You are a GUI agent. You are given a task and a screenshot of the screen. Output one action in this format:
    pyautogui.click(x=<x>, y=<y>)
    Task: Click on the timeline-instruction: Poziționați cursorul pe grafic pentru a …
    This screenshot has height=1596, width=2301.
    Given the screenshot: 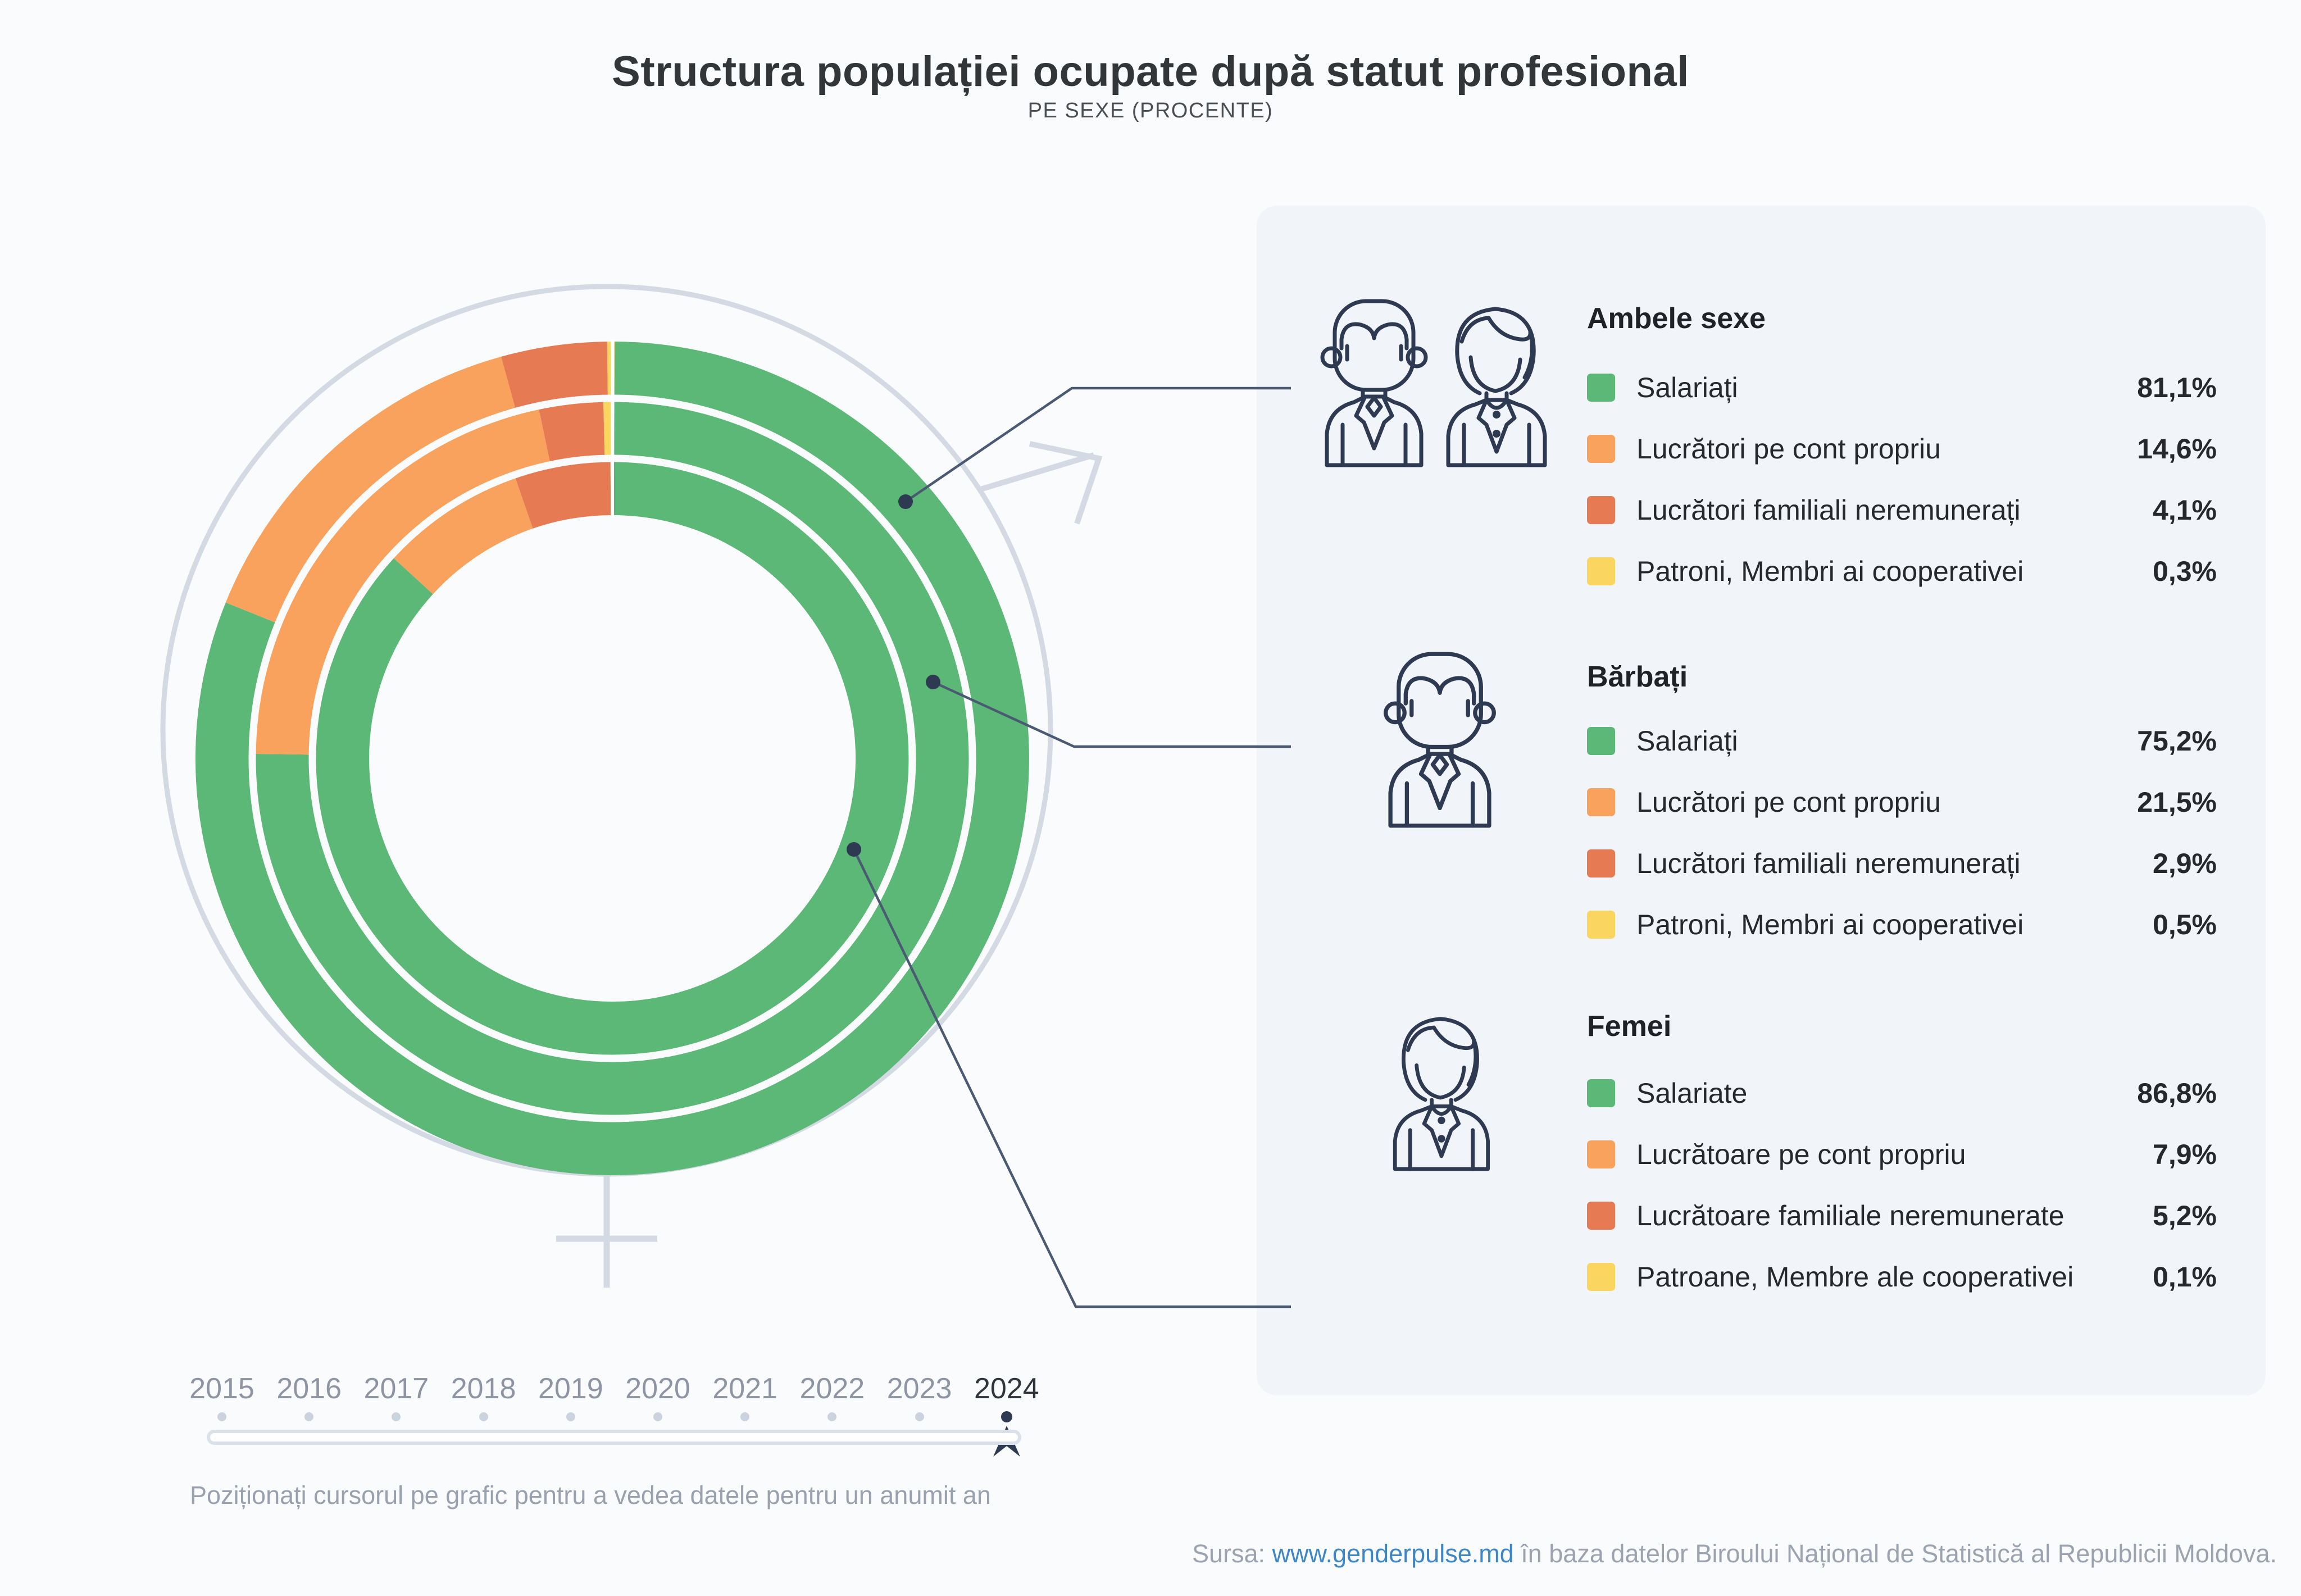 What is the action you would take?
    pyautogui.click(x=590, y=1495)
    